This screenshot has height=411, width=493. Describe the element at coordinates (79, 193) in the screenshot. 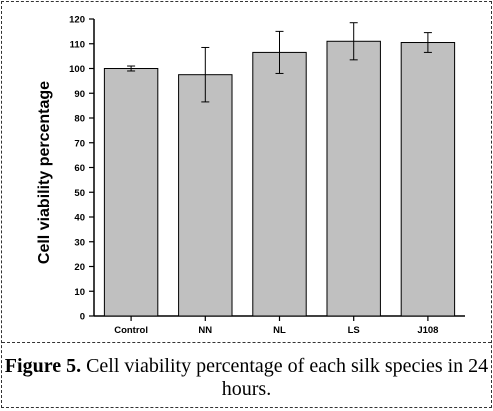

I see `y-tick-label: 50` at that location.